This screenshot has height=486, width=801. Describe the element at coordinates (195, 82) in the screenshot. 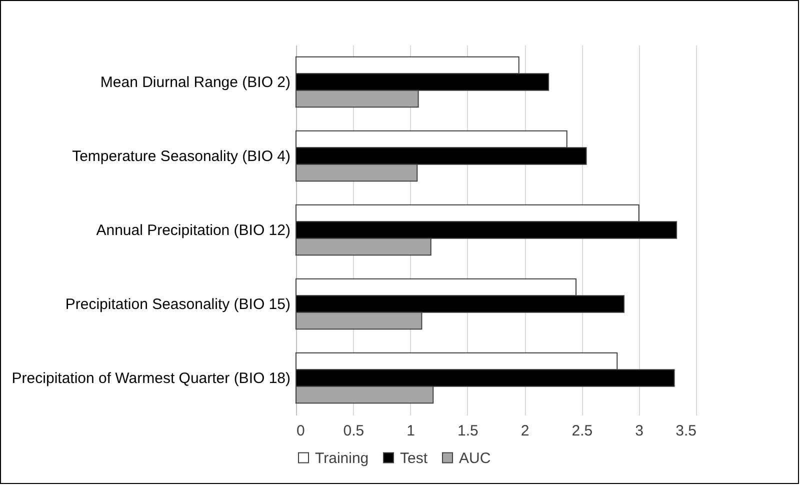

I see `y-tick-label: Mean Diurnal Range (BIO 2)` at that location.